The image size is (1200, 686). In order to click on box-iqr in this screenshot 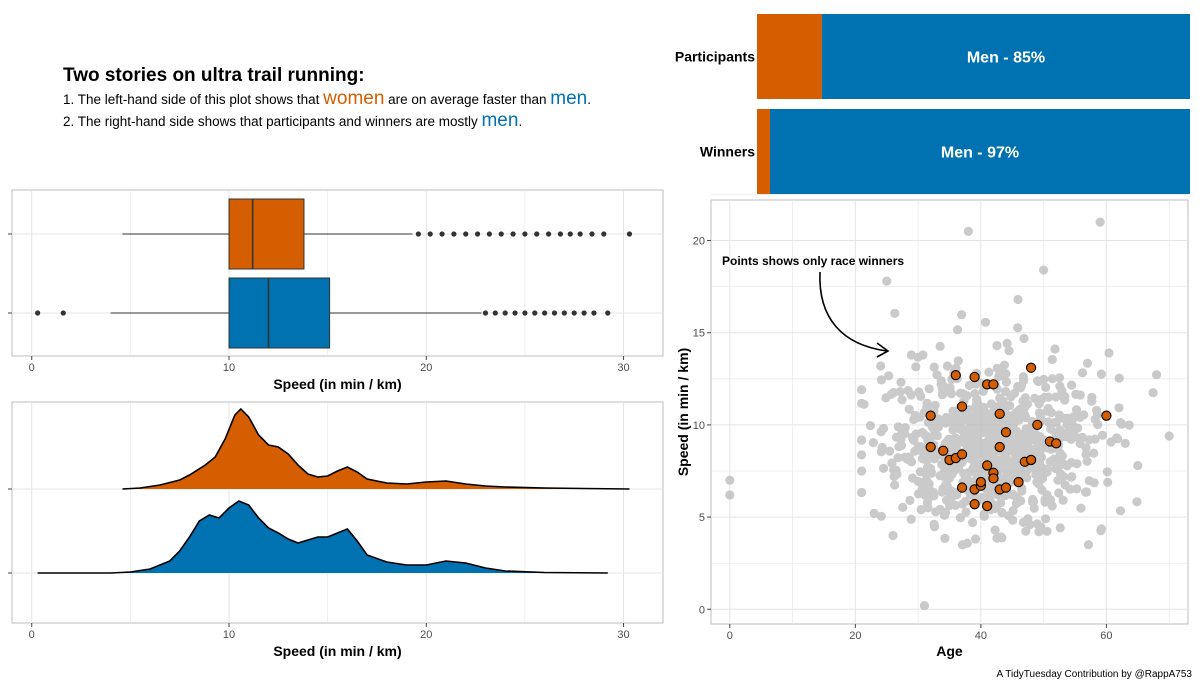, I will do `click(279, 313)`.